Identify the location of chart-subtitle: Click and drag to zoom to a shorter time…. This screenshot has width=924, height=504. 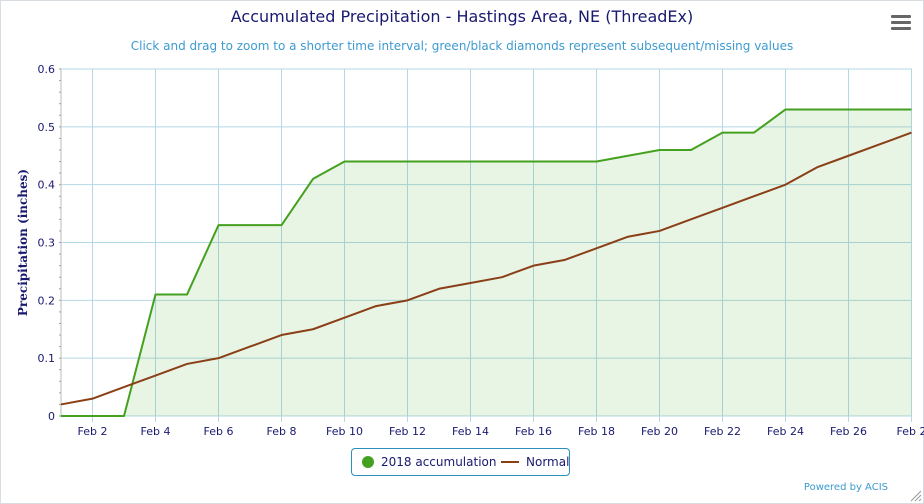
(462, 46).